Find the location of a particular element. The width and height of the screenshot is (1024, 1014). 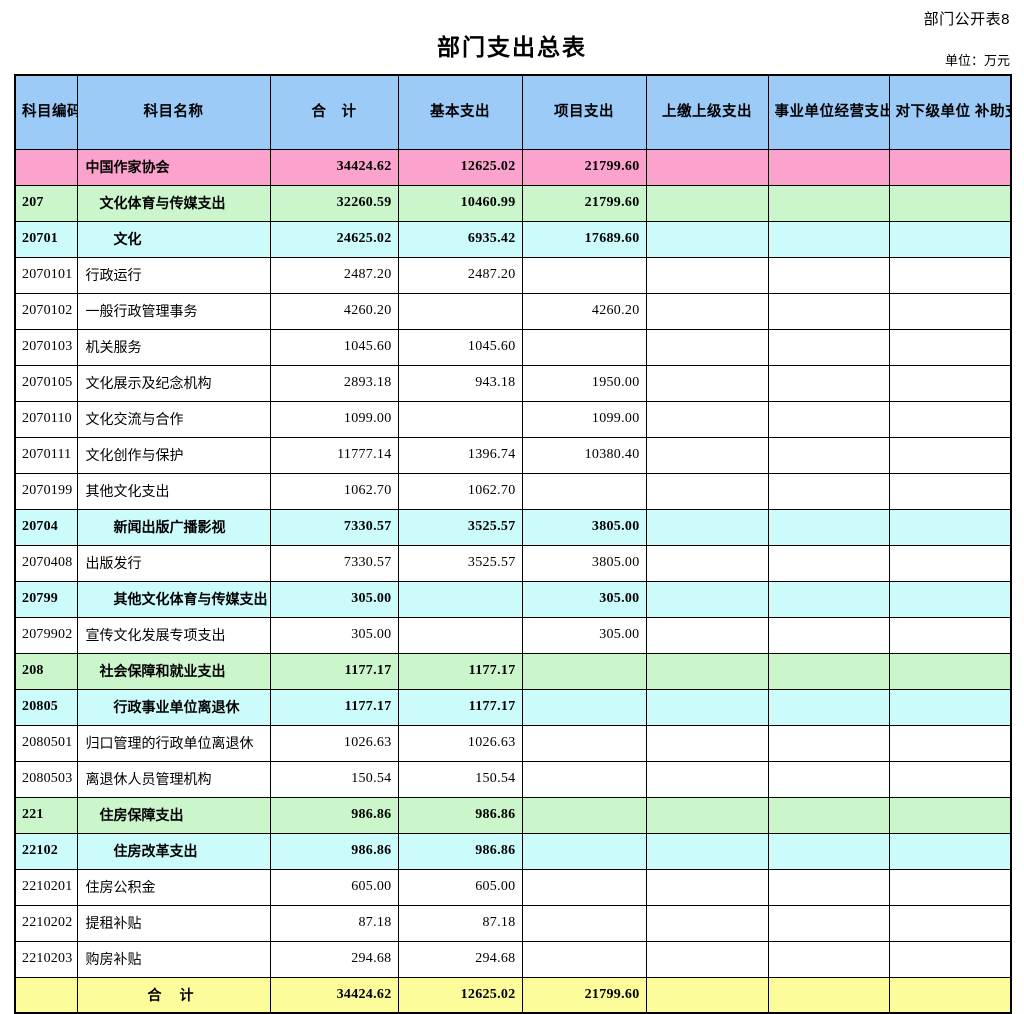

cell-total: 34424.62 is located at coordinates (334, 167).